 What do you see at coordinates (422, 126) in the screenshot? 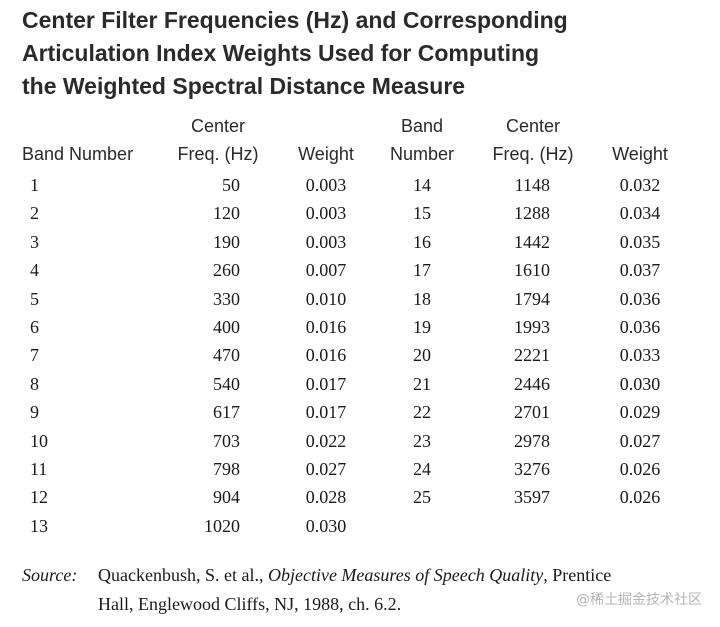
I see `header-band-right: Band` at bounding box center [422, 126].